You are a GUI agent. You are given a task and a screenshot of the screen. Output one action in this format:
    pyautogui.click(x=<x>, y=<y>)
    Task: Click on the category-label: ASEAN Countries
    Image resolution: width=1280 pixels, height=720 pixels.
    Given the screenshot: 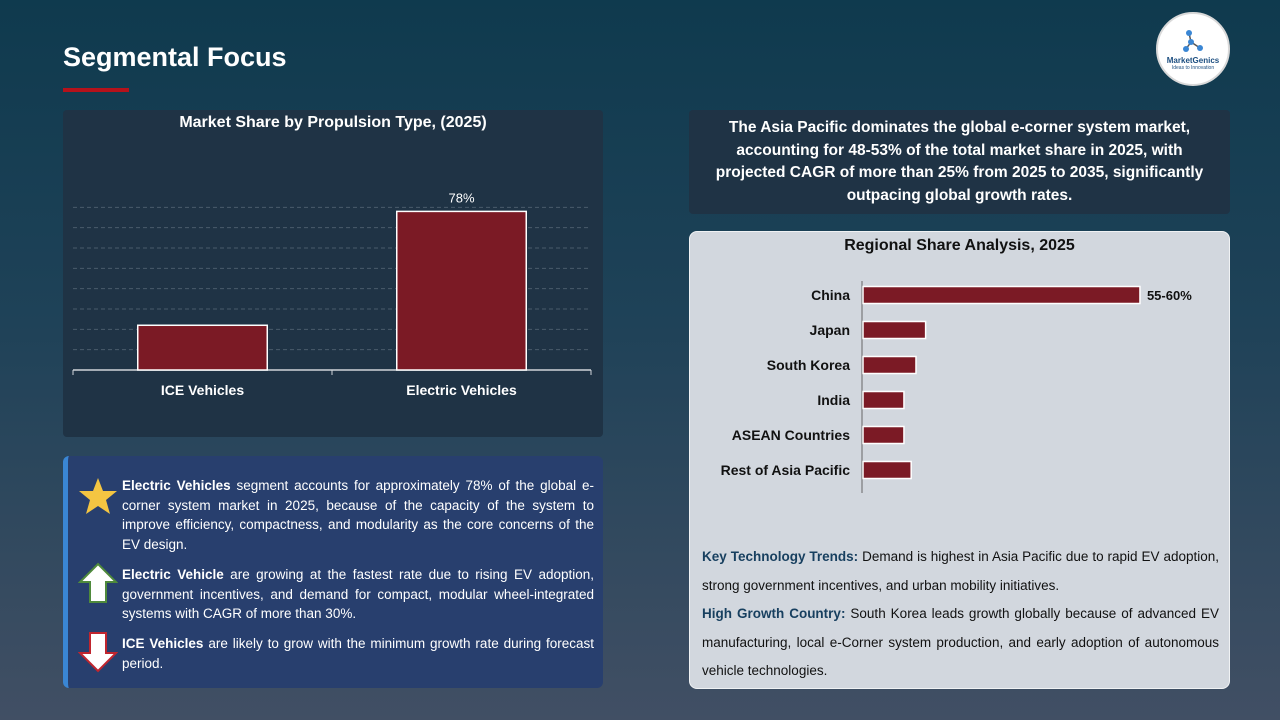 What is the action you would take?
    pyautogui.click(x=791, y=435)
    